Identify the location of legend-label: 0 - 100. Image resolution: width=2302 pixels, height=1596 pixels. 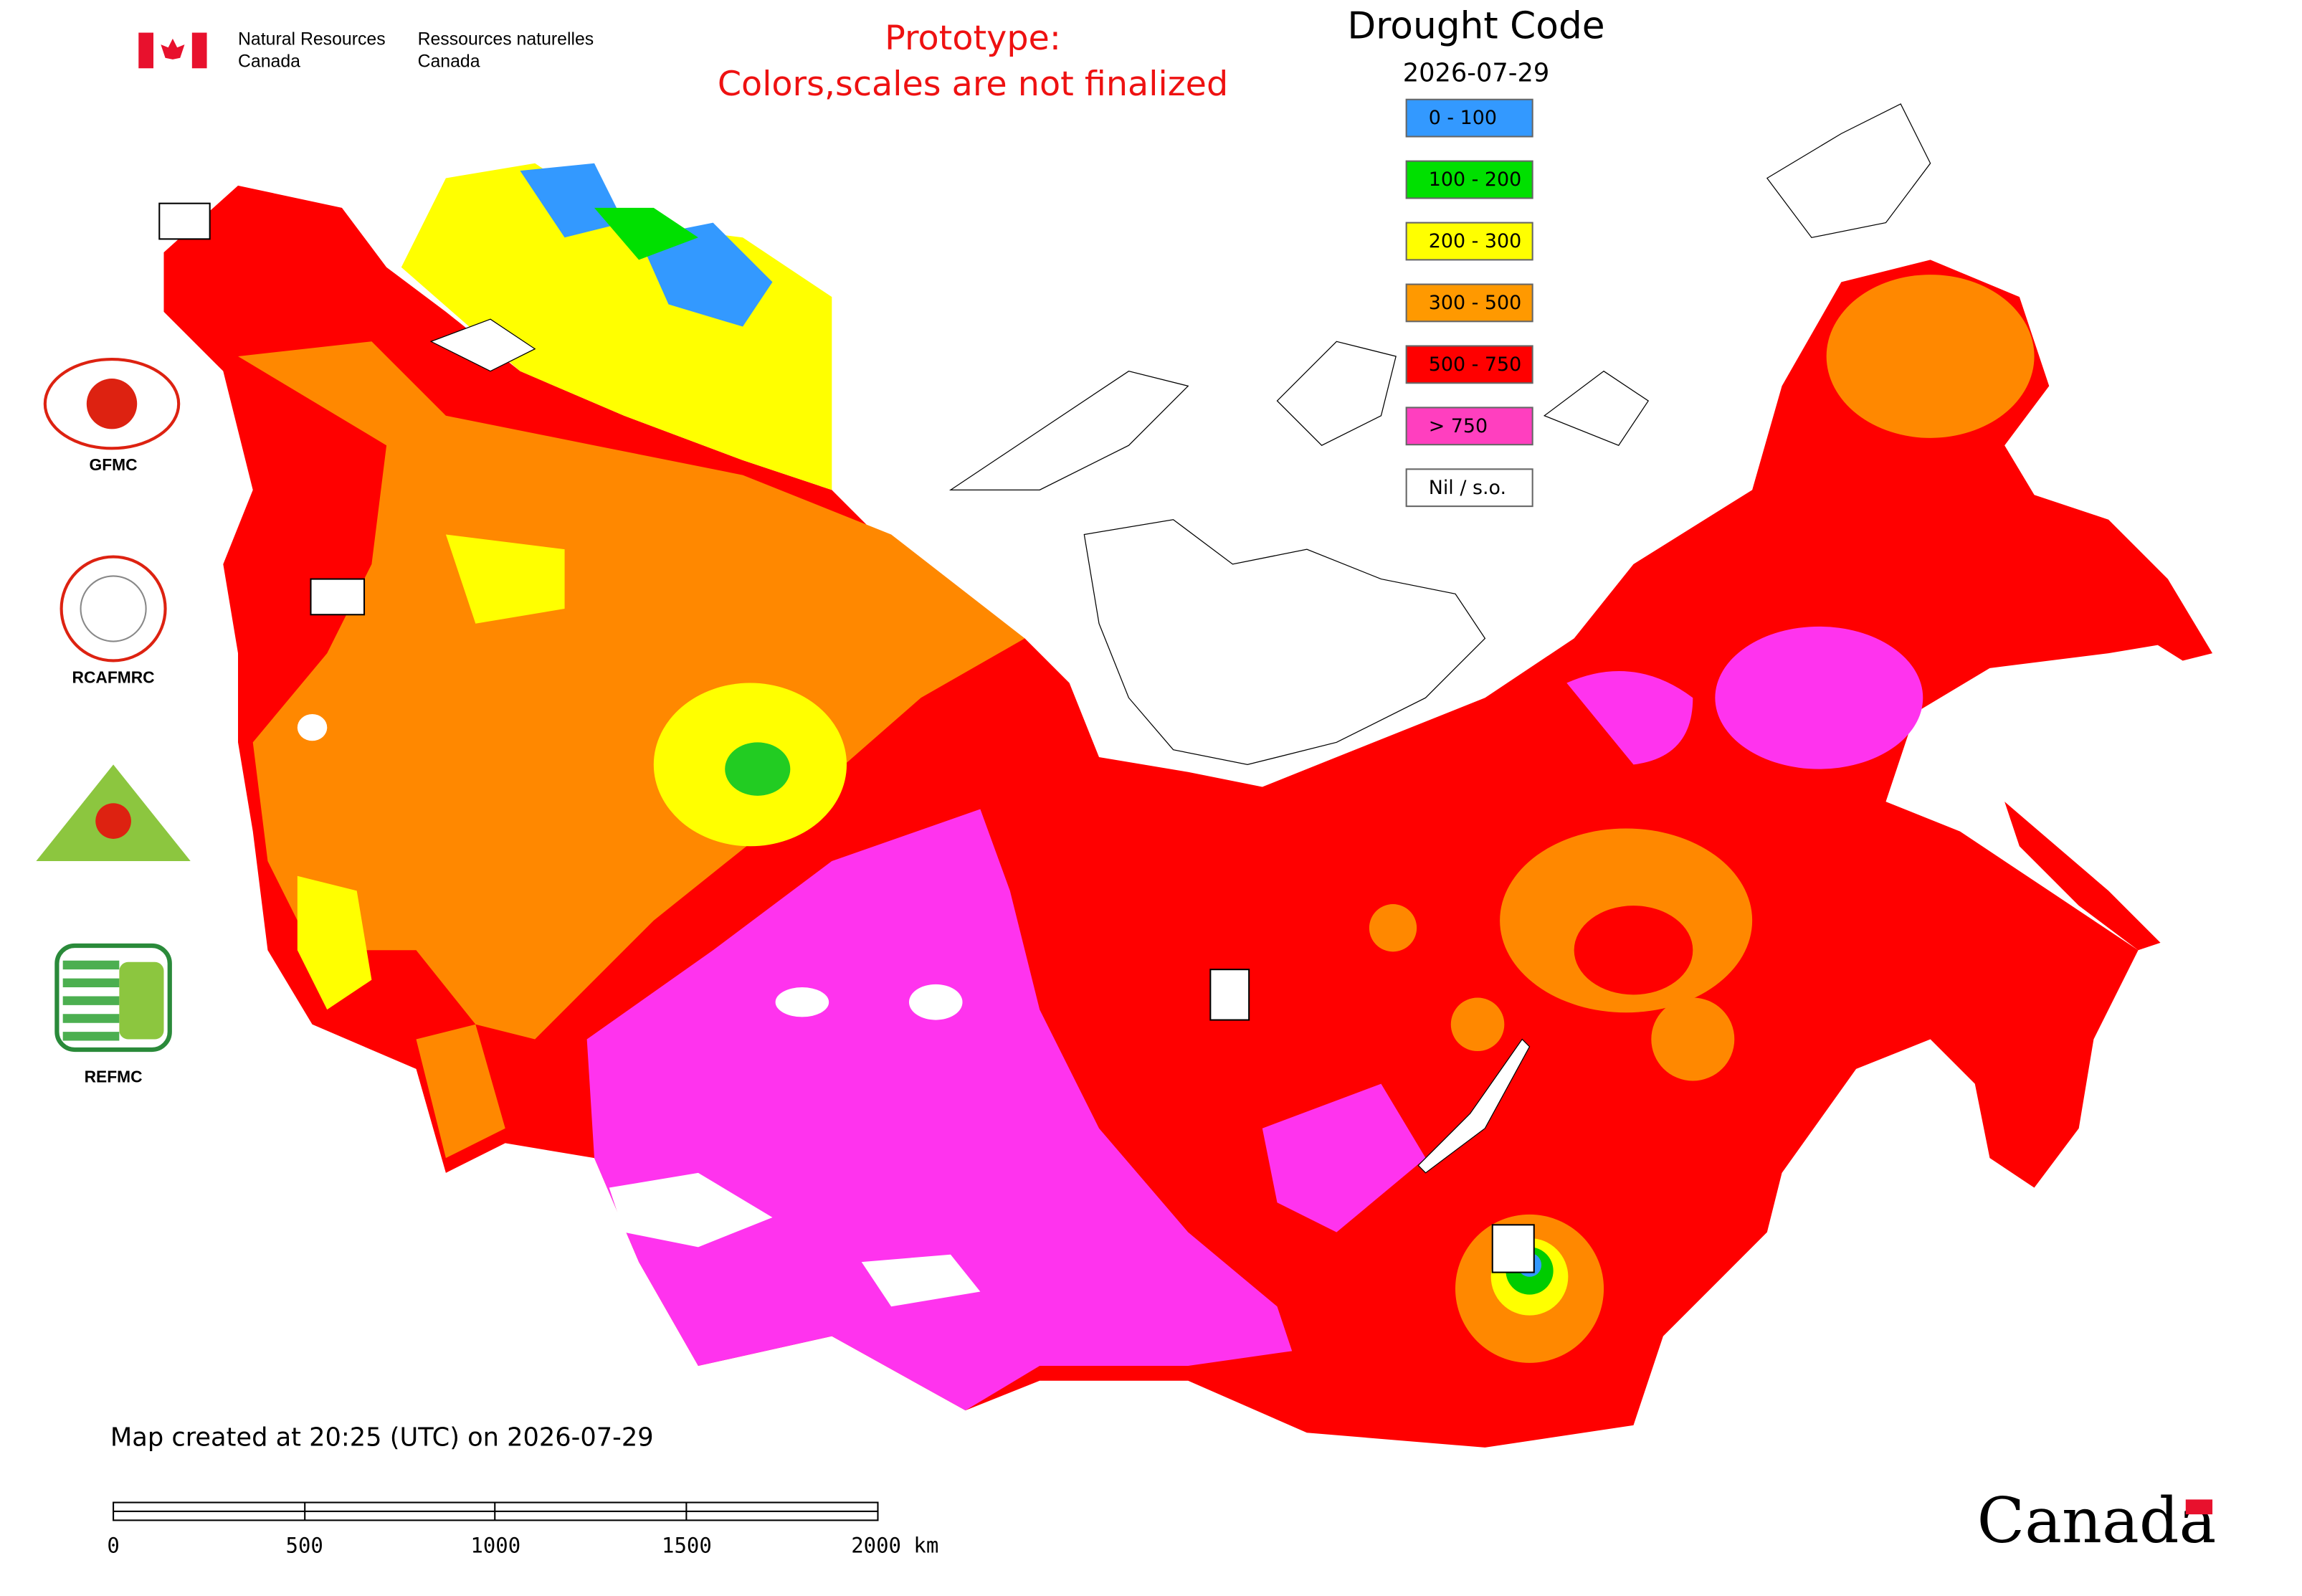
(1463, 118).